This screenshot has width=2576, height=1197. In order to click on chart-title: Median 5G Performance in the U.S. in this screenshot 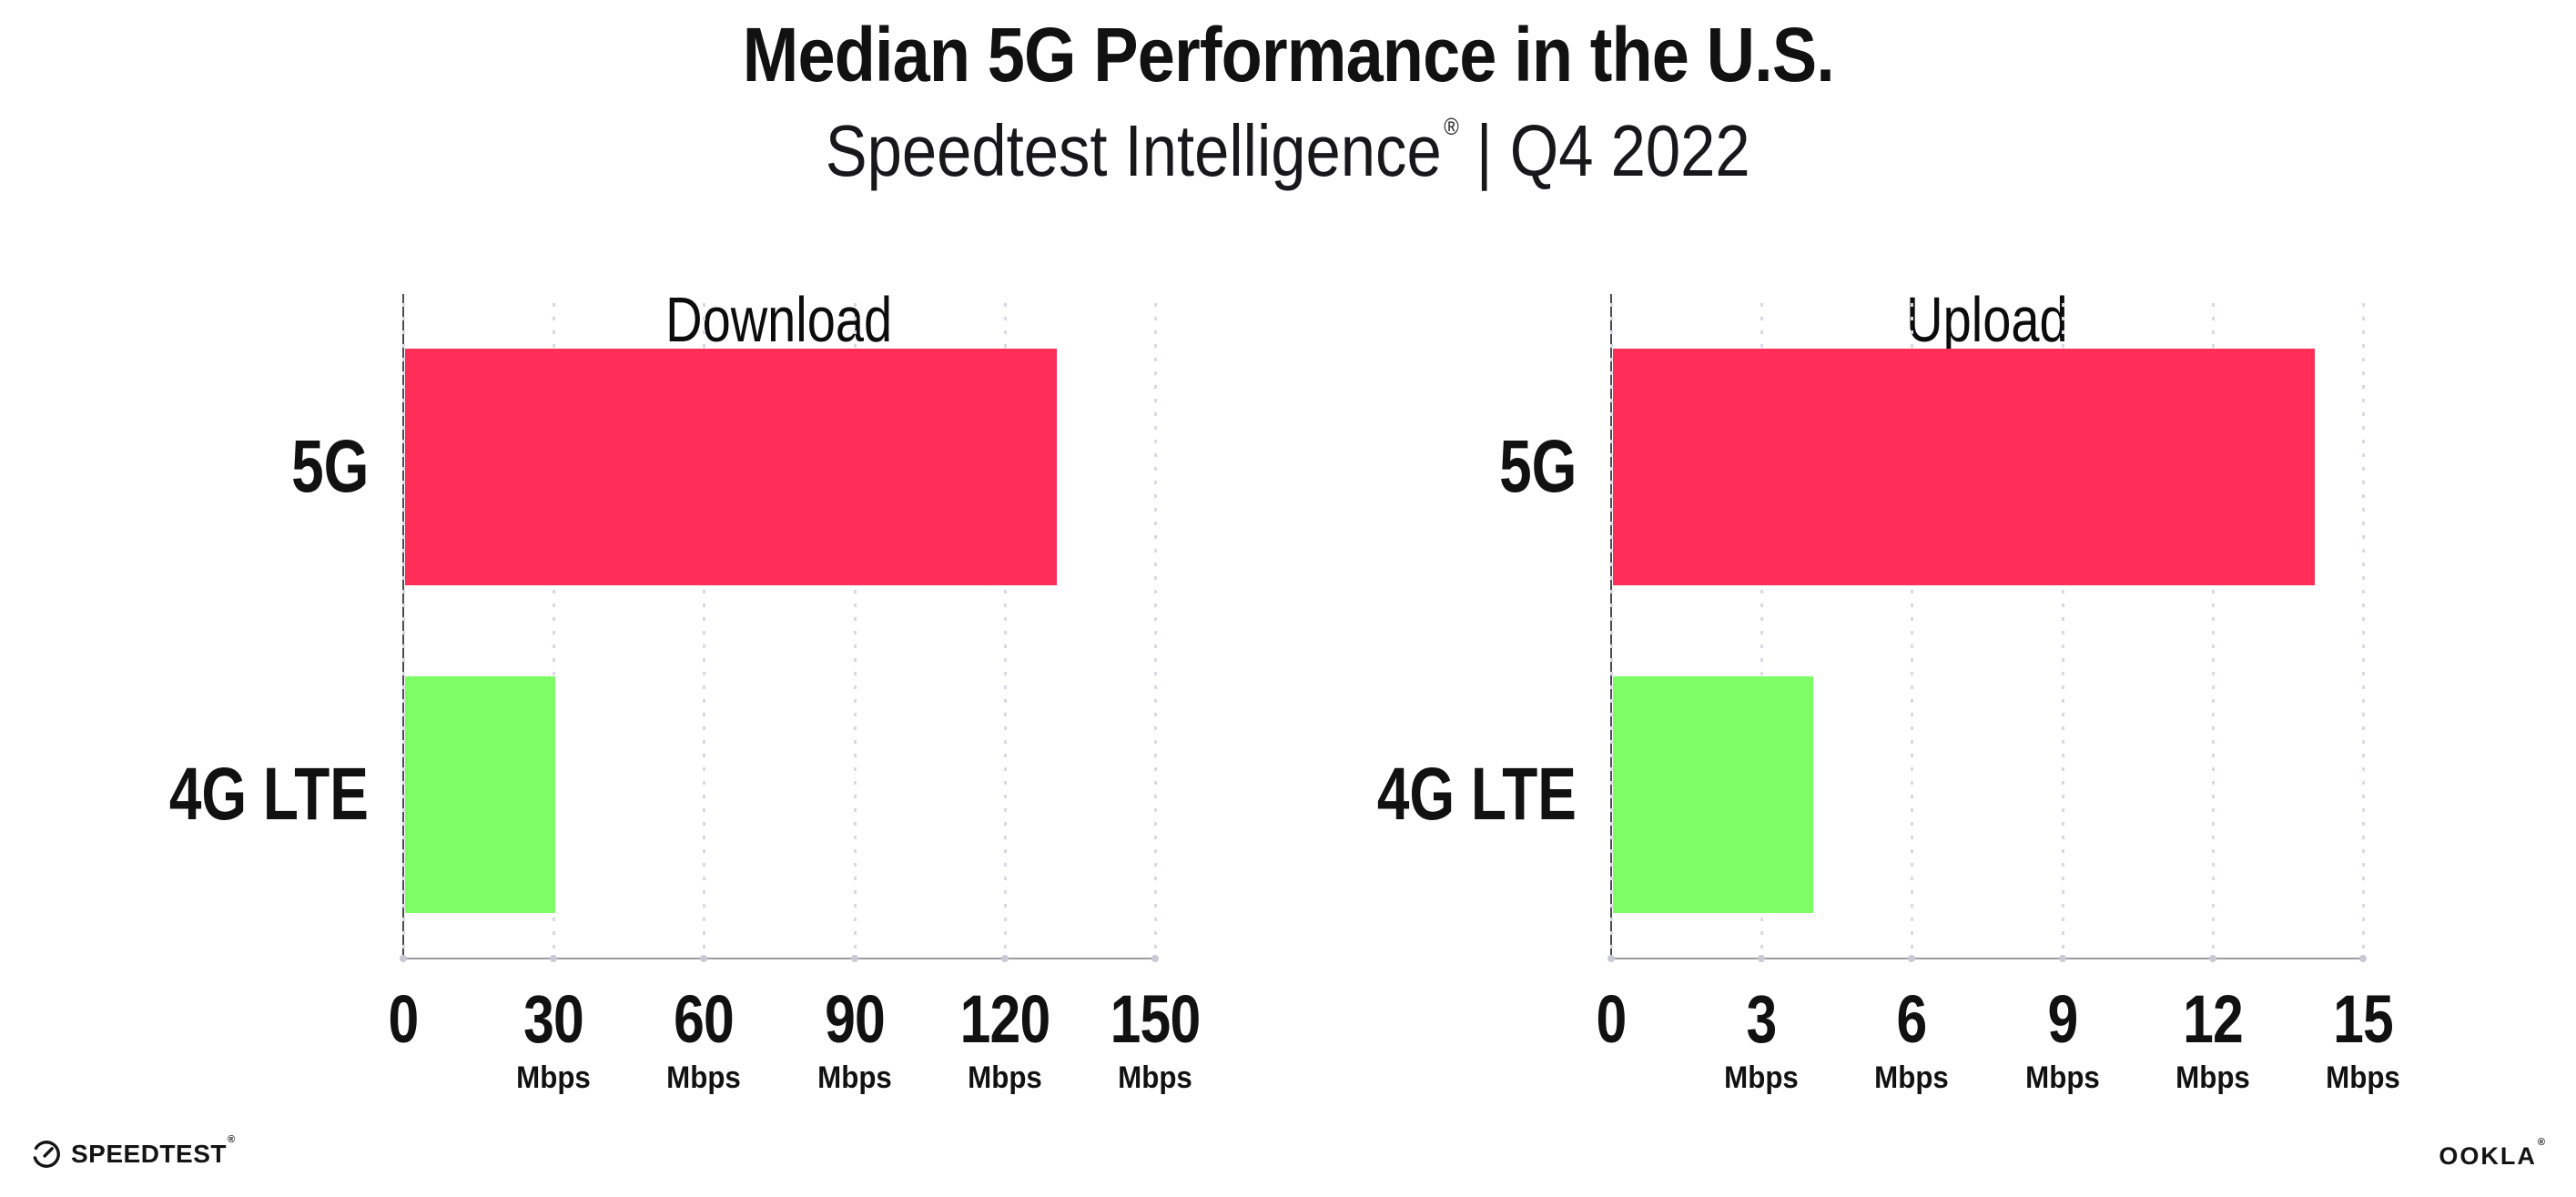, I will do `click(1288, 55)`.